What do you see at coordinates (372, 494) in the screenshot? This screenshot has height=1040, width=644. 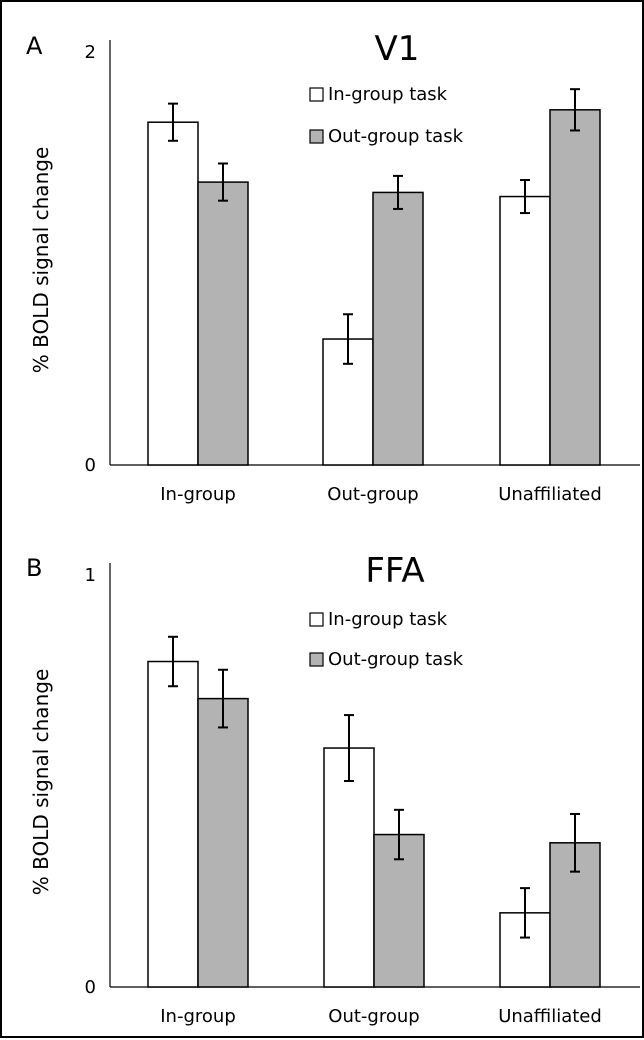 I see `panel-a-category-out-group: Out-group` at bounding box center [372, 494].